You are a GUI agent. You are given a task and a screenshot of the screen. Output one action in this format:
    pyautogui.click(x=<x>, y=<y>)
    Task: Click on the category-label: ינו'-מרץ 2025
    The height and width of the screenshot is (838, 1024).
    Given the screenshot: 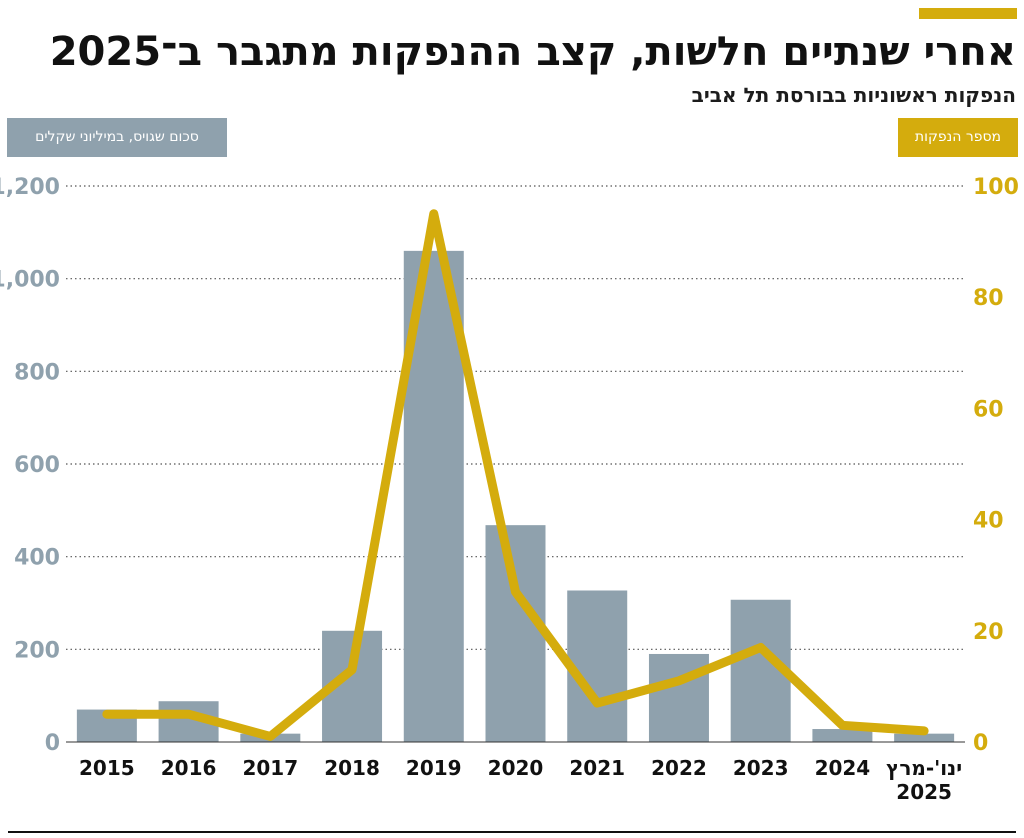 What is the action you would take?
    pyautogui.click(x=924, y=780)
    